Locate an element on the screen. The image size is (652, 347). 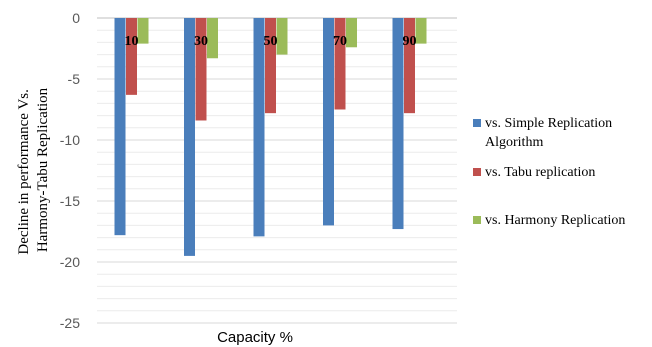
category-label: 50 is located at coordinates (271, 41).